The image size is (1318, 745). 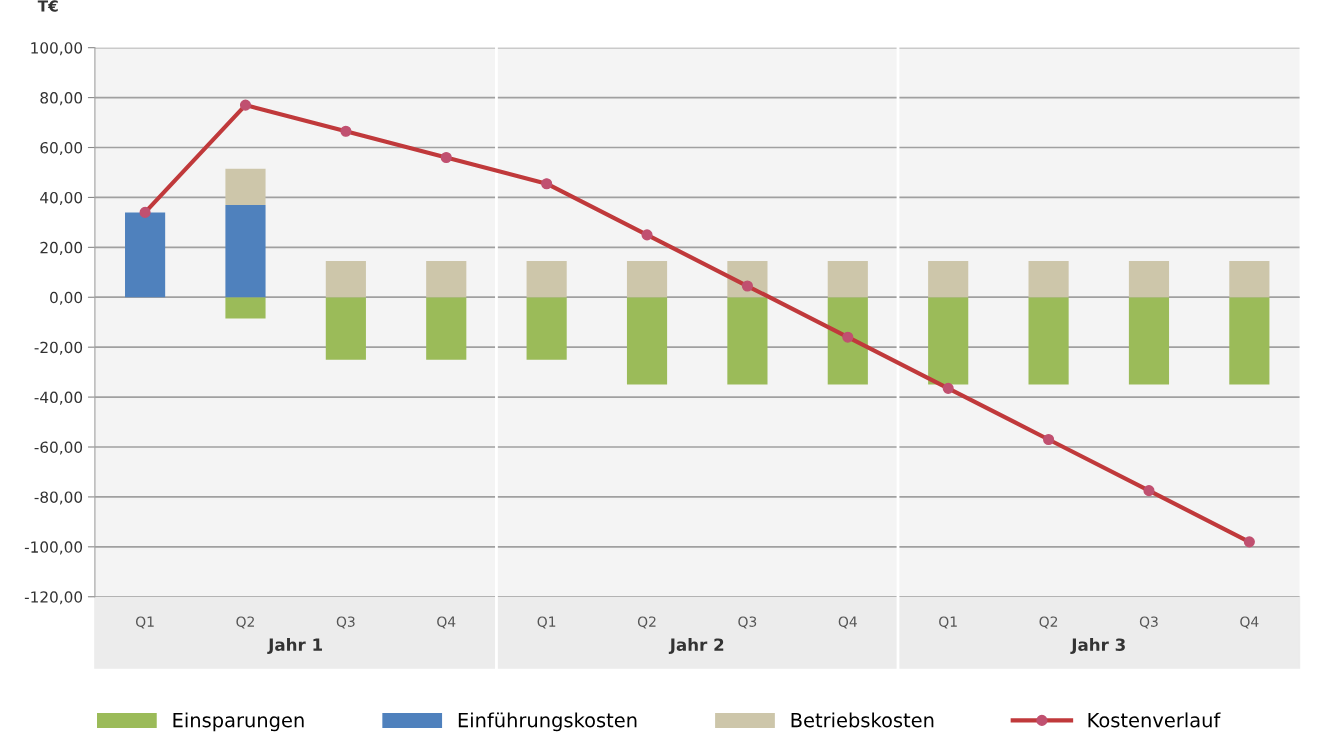 What do you see at coordinates (66, 298) in the screenshot?
I see `y-tick-label: 0,00` at bounding box center [66, 298].